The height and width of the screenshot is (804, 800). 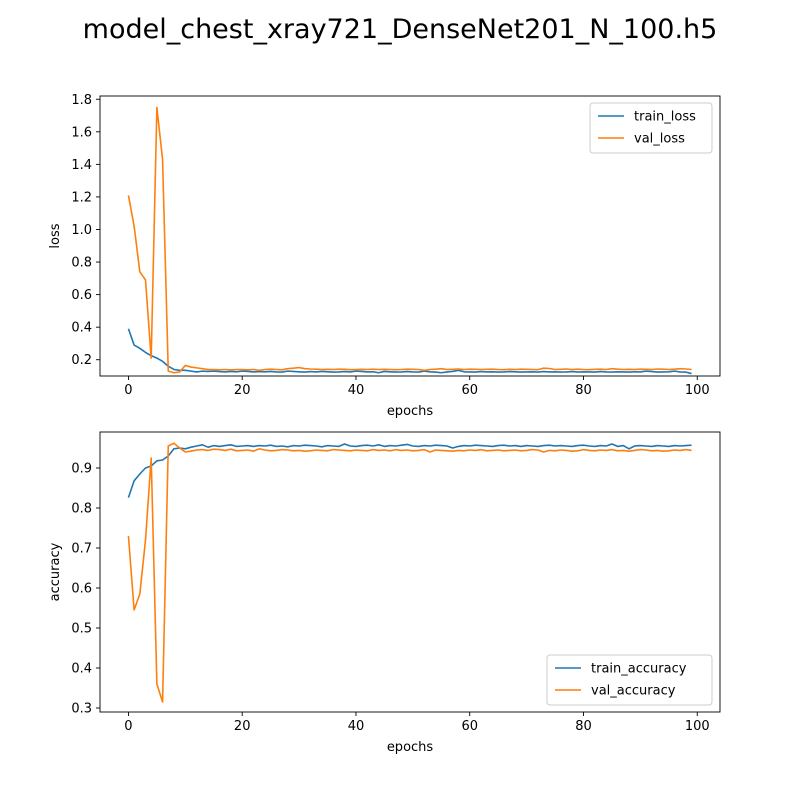 What do you see at coordinates (400, 29) in the screenshot?
I see `figure-title: model_chest_xray721_DenseNet201_N_100.h5` at bounding box center [400, 29].